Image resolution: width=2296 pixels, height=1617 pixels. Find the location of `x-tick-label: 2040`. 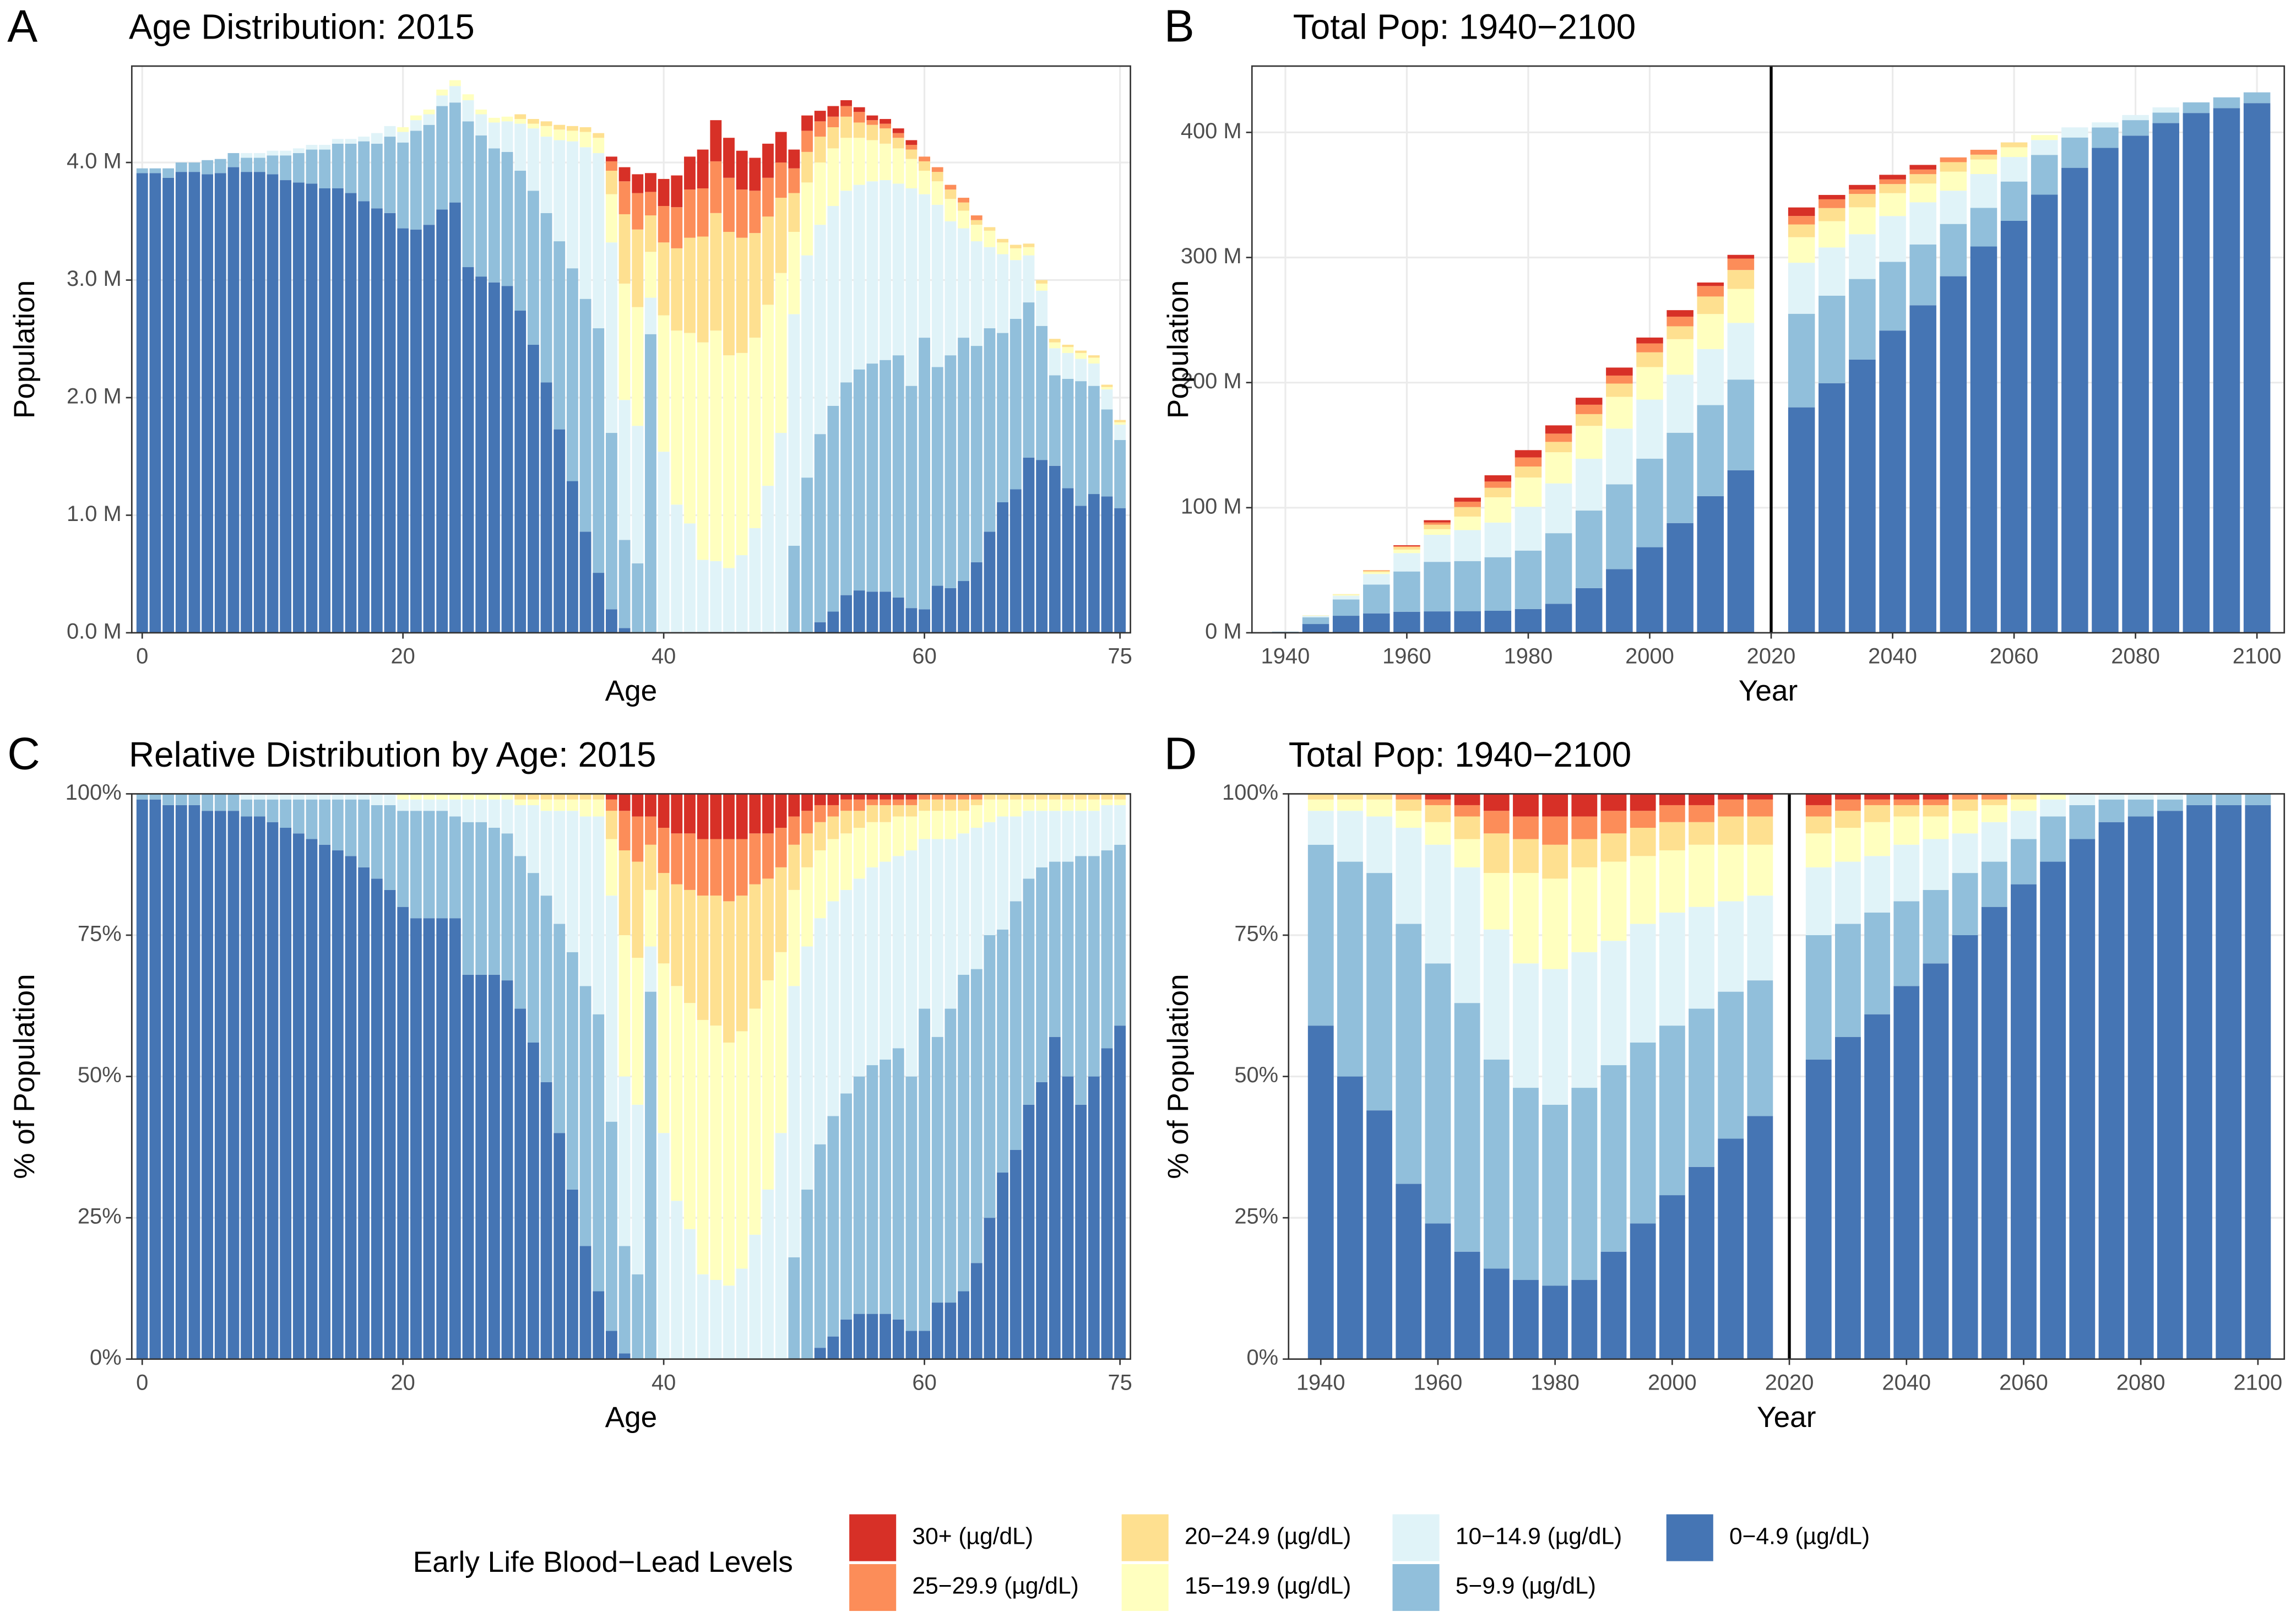

x-tick-label: 2040 is located at coordinates (1906, 1382).